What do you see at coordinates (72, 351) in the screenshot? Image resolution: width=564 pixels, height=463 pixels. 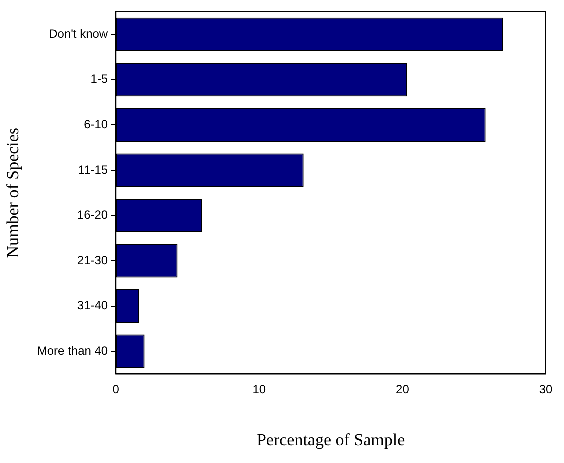 I see `y-tick-label: More than 40` at bounding box center [72, 351].